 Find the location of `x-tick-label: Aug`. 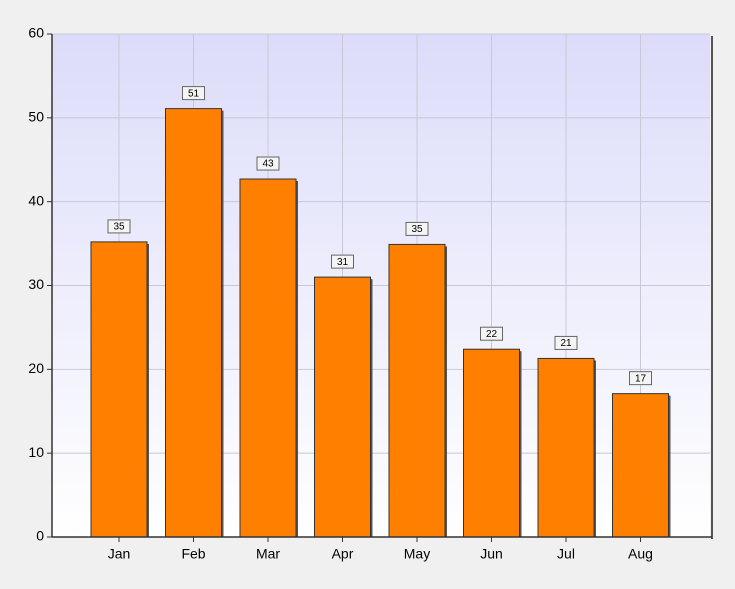

x-tick-label: Aug is located at coordinates (640, 554).